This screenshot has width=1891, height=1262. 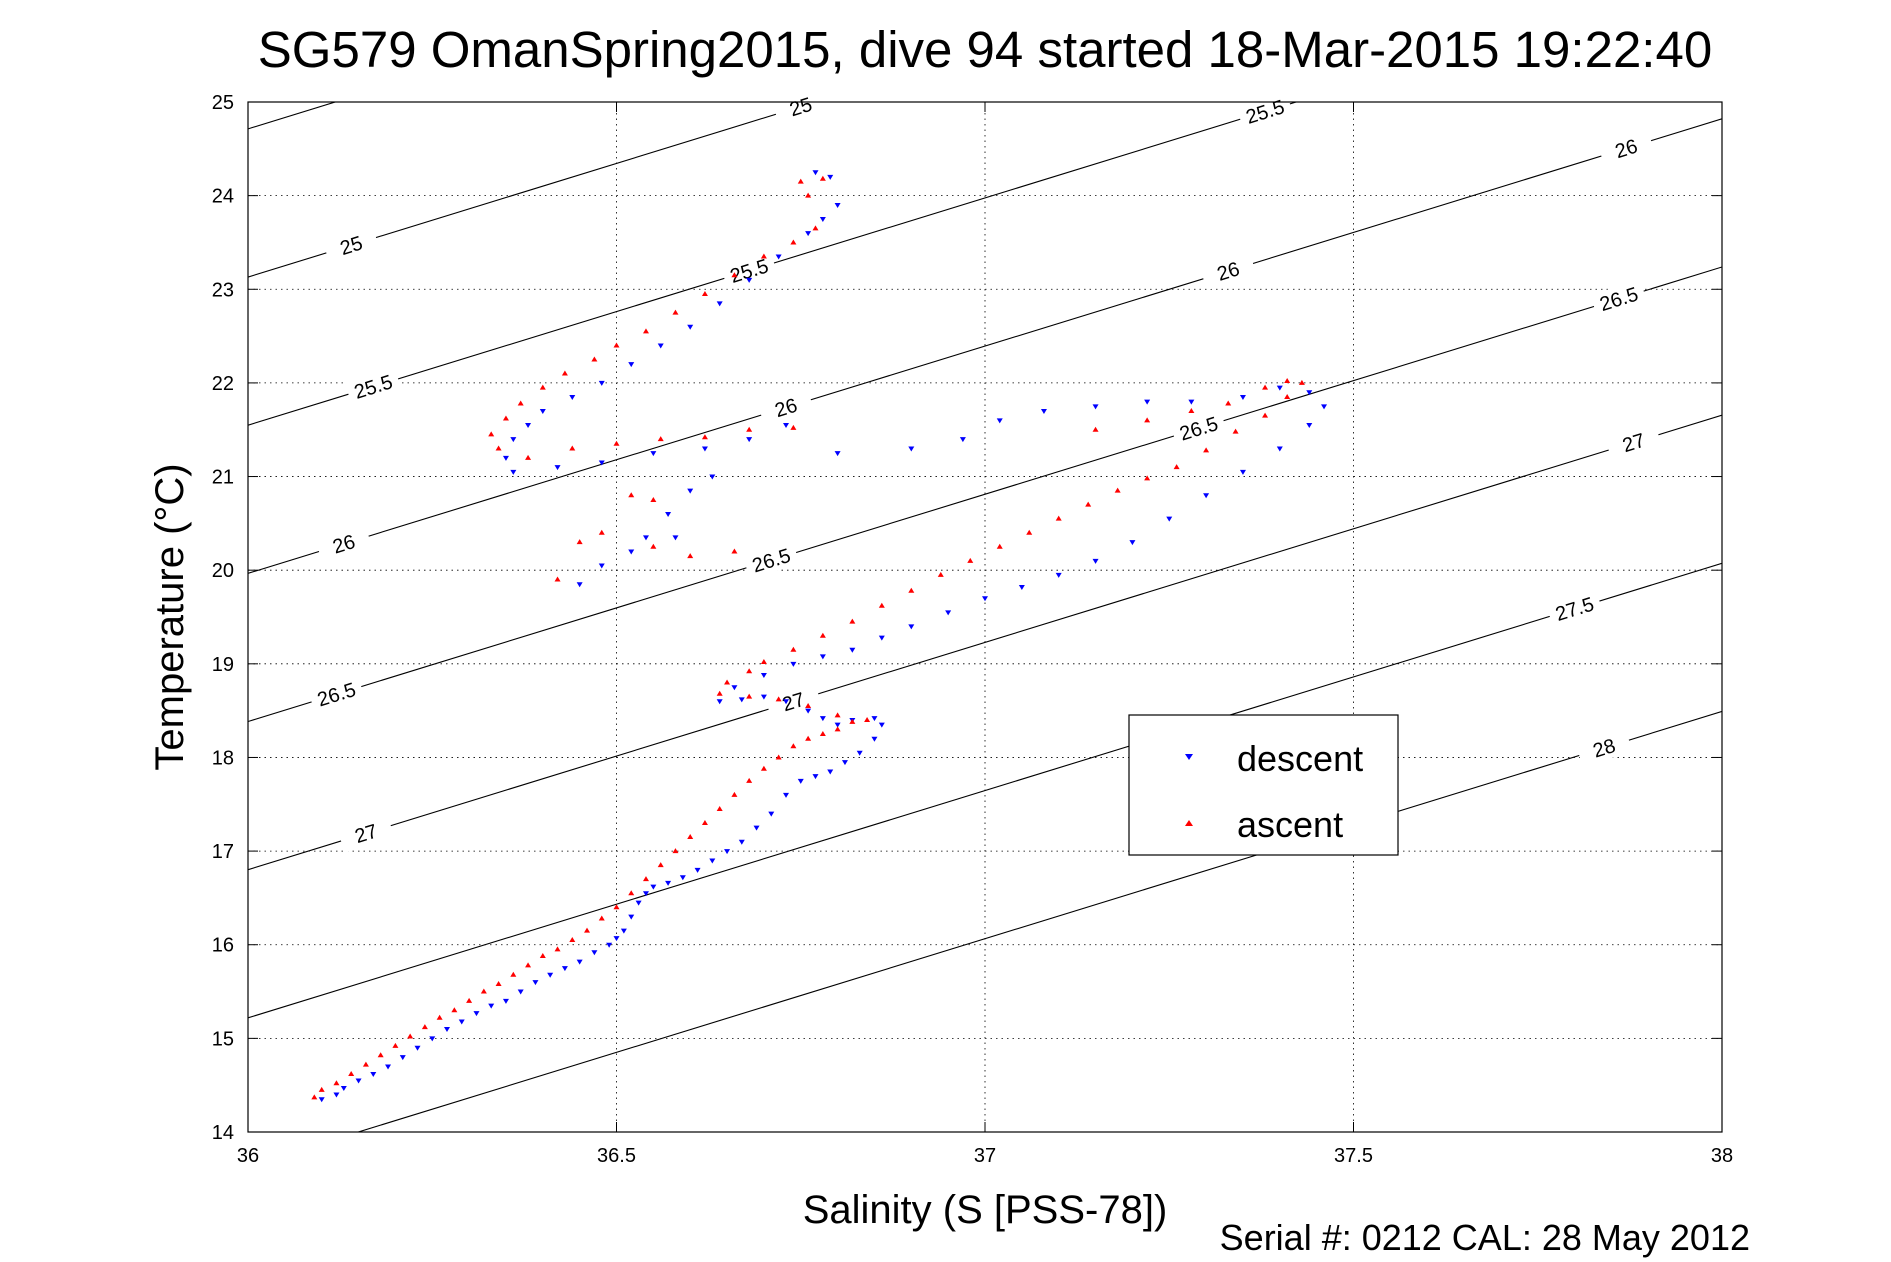 What do you see at coordinates (223, 290) in the screenshot?
I see `y-tick-label: 23` at bounding box center [223, 290].